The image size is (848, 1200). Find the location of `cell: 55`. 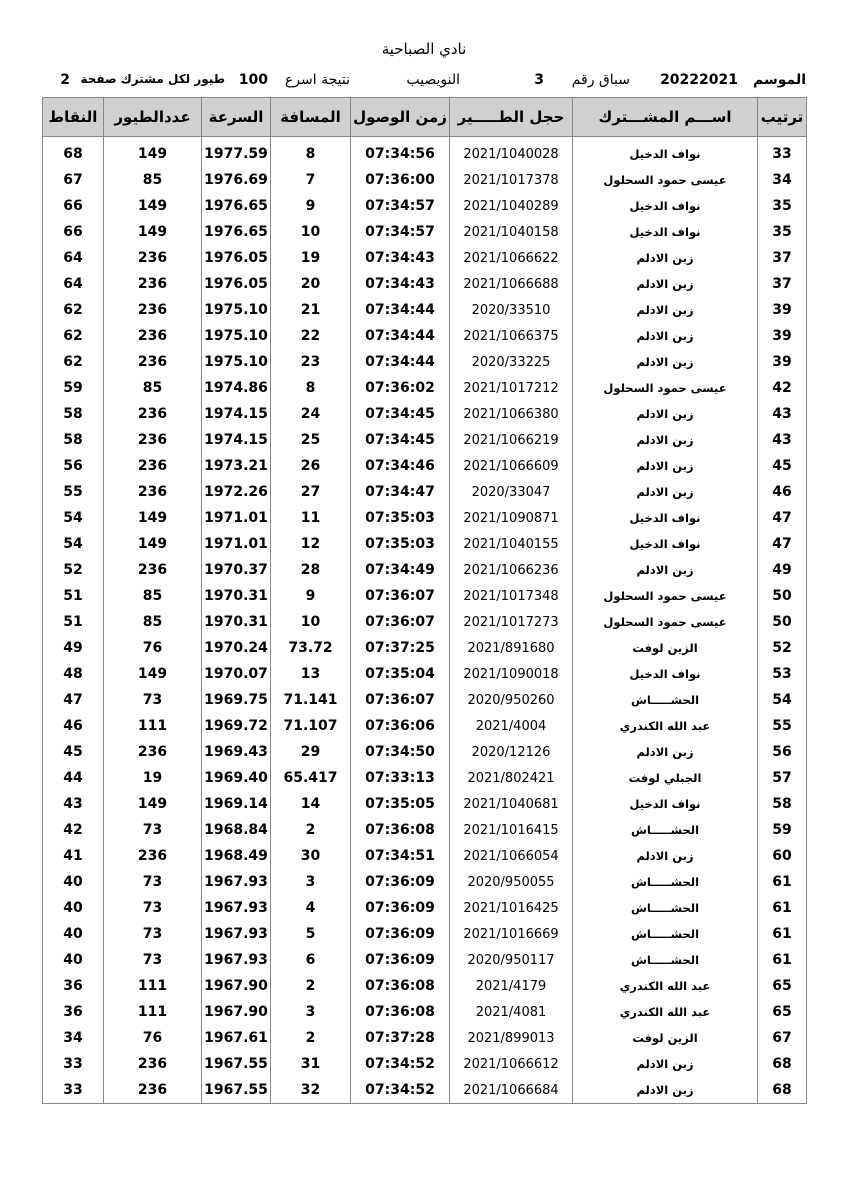

cell: 55 is located at coordinates (782, 726).